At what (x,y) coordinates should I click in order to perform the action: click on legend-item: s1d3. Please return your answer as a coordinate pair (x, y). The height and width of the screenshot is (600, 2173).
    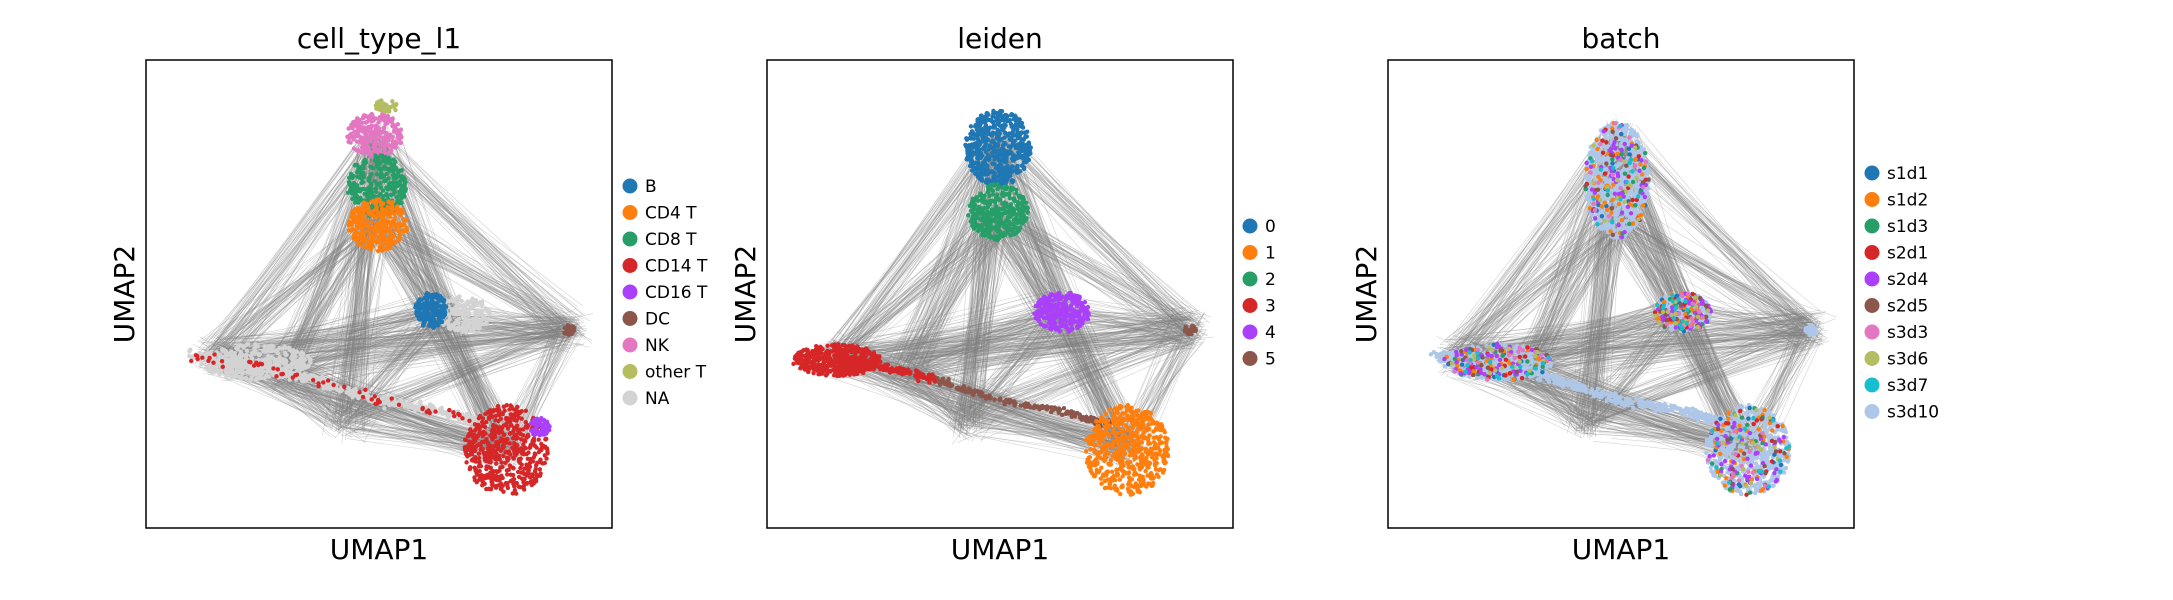
    Looking at the image, I should click on (1896, 227).